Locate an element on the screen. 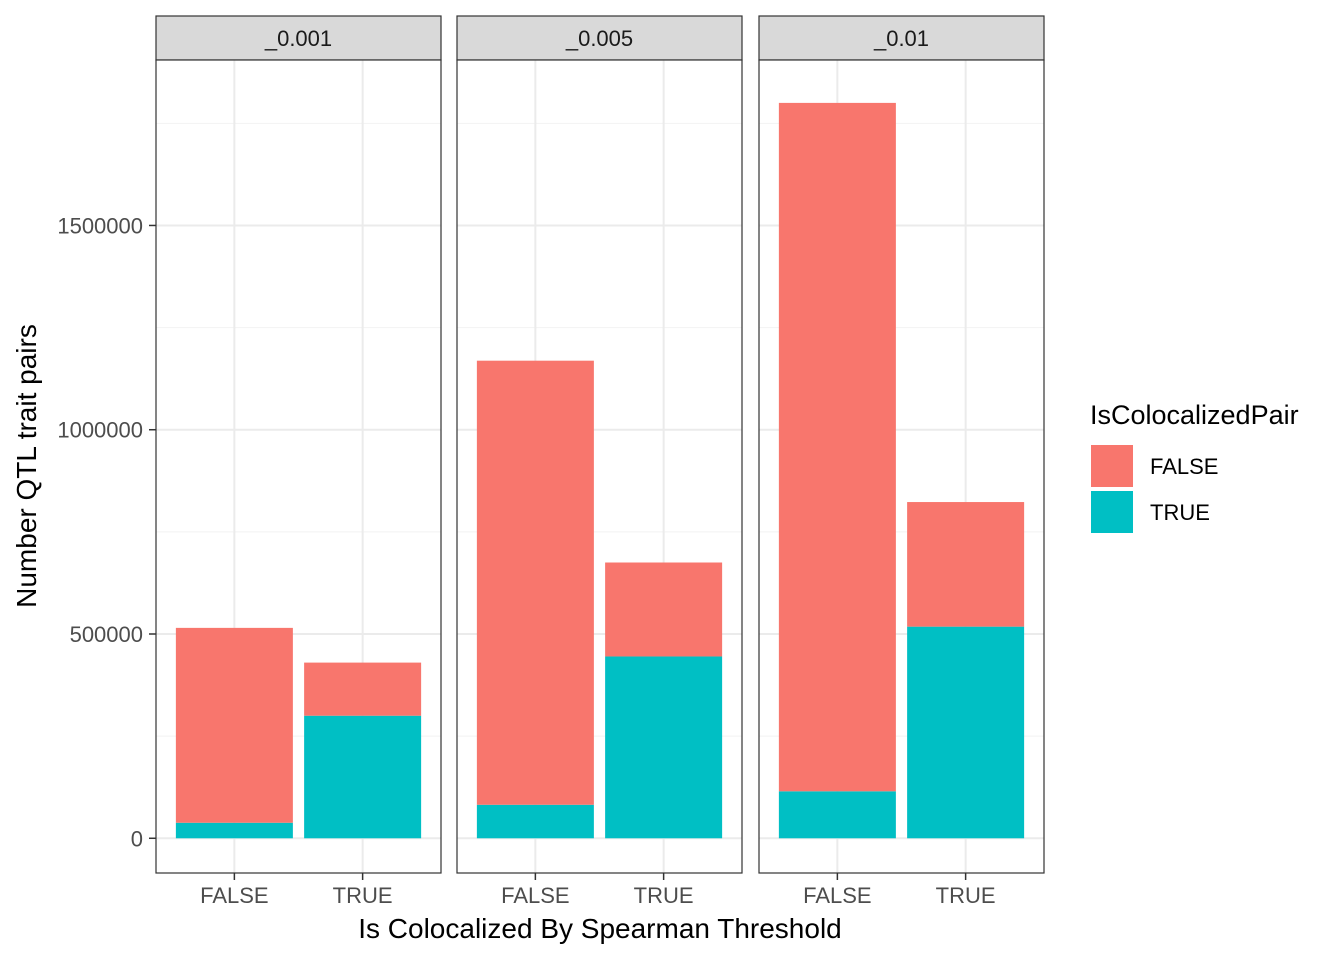 The image size is (1344, 965). facet-strip-label: _0.005 is located at coordinates (599, 38).